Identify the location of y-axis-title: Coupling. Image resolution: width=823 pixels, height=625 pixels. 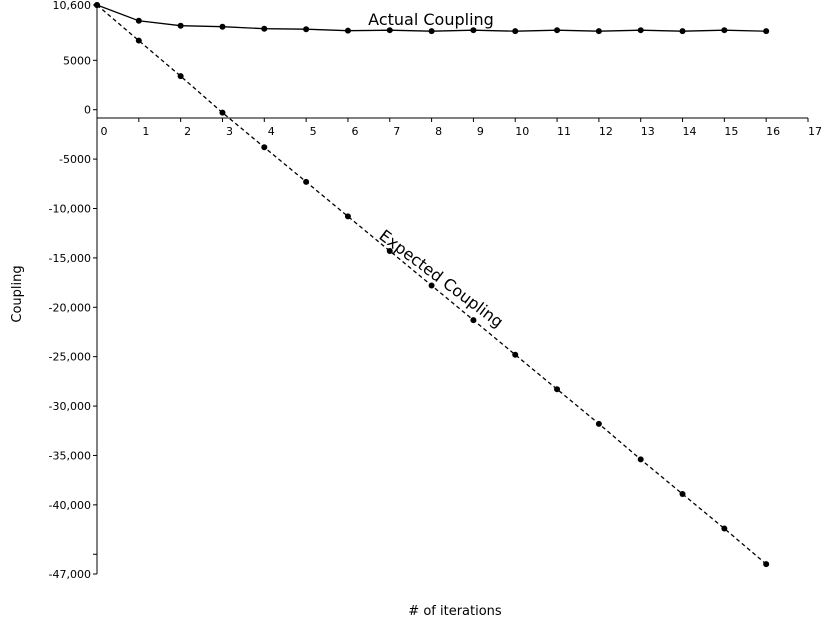
(17, 293).